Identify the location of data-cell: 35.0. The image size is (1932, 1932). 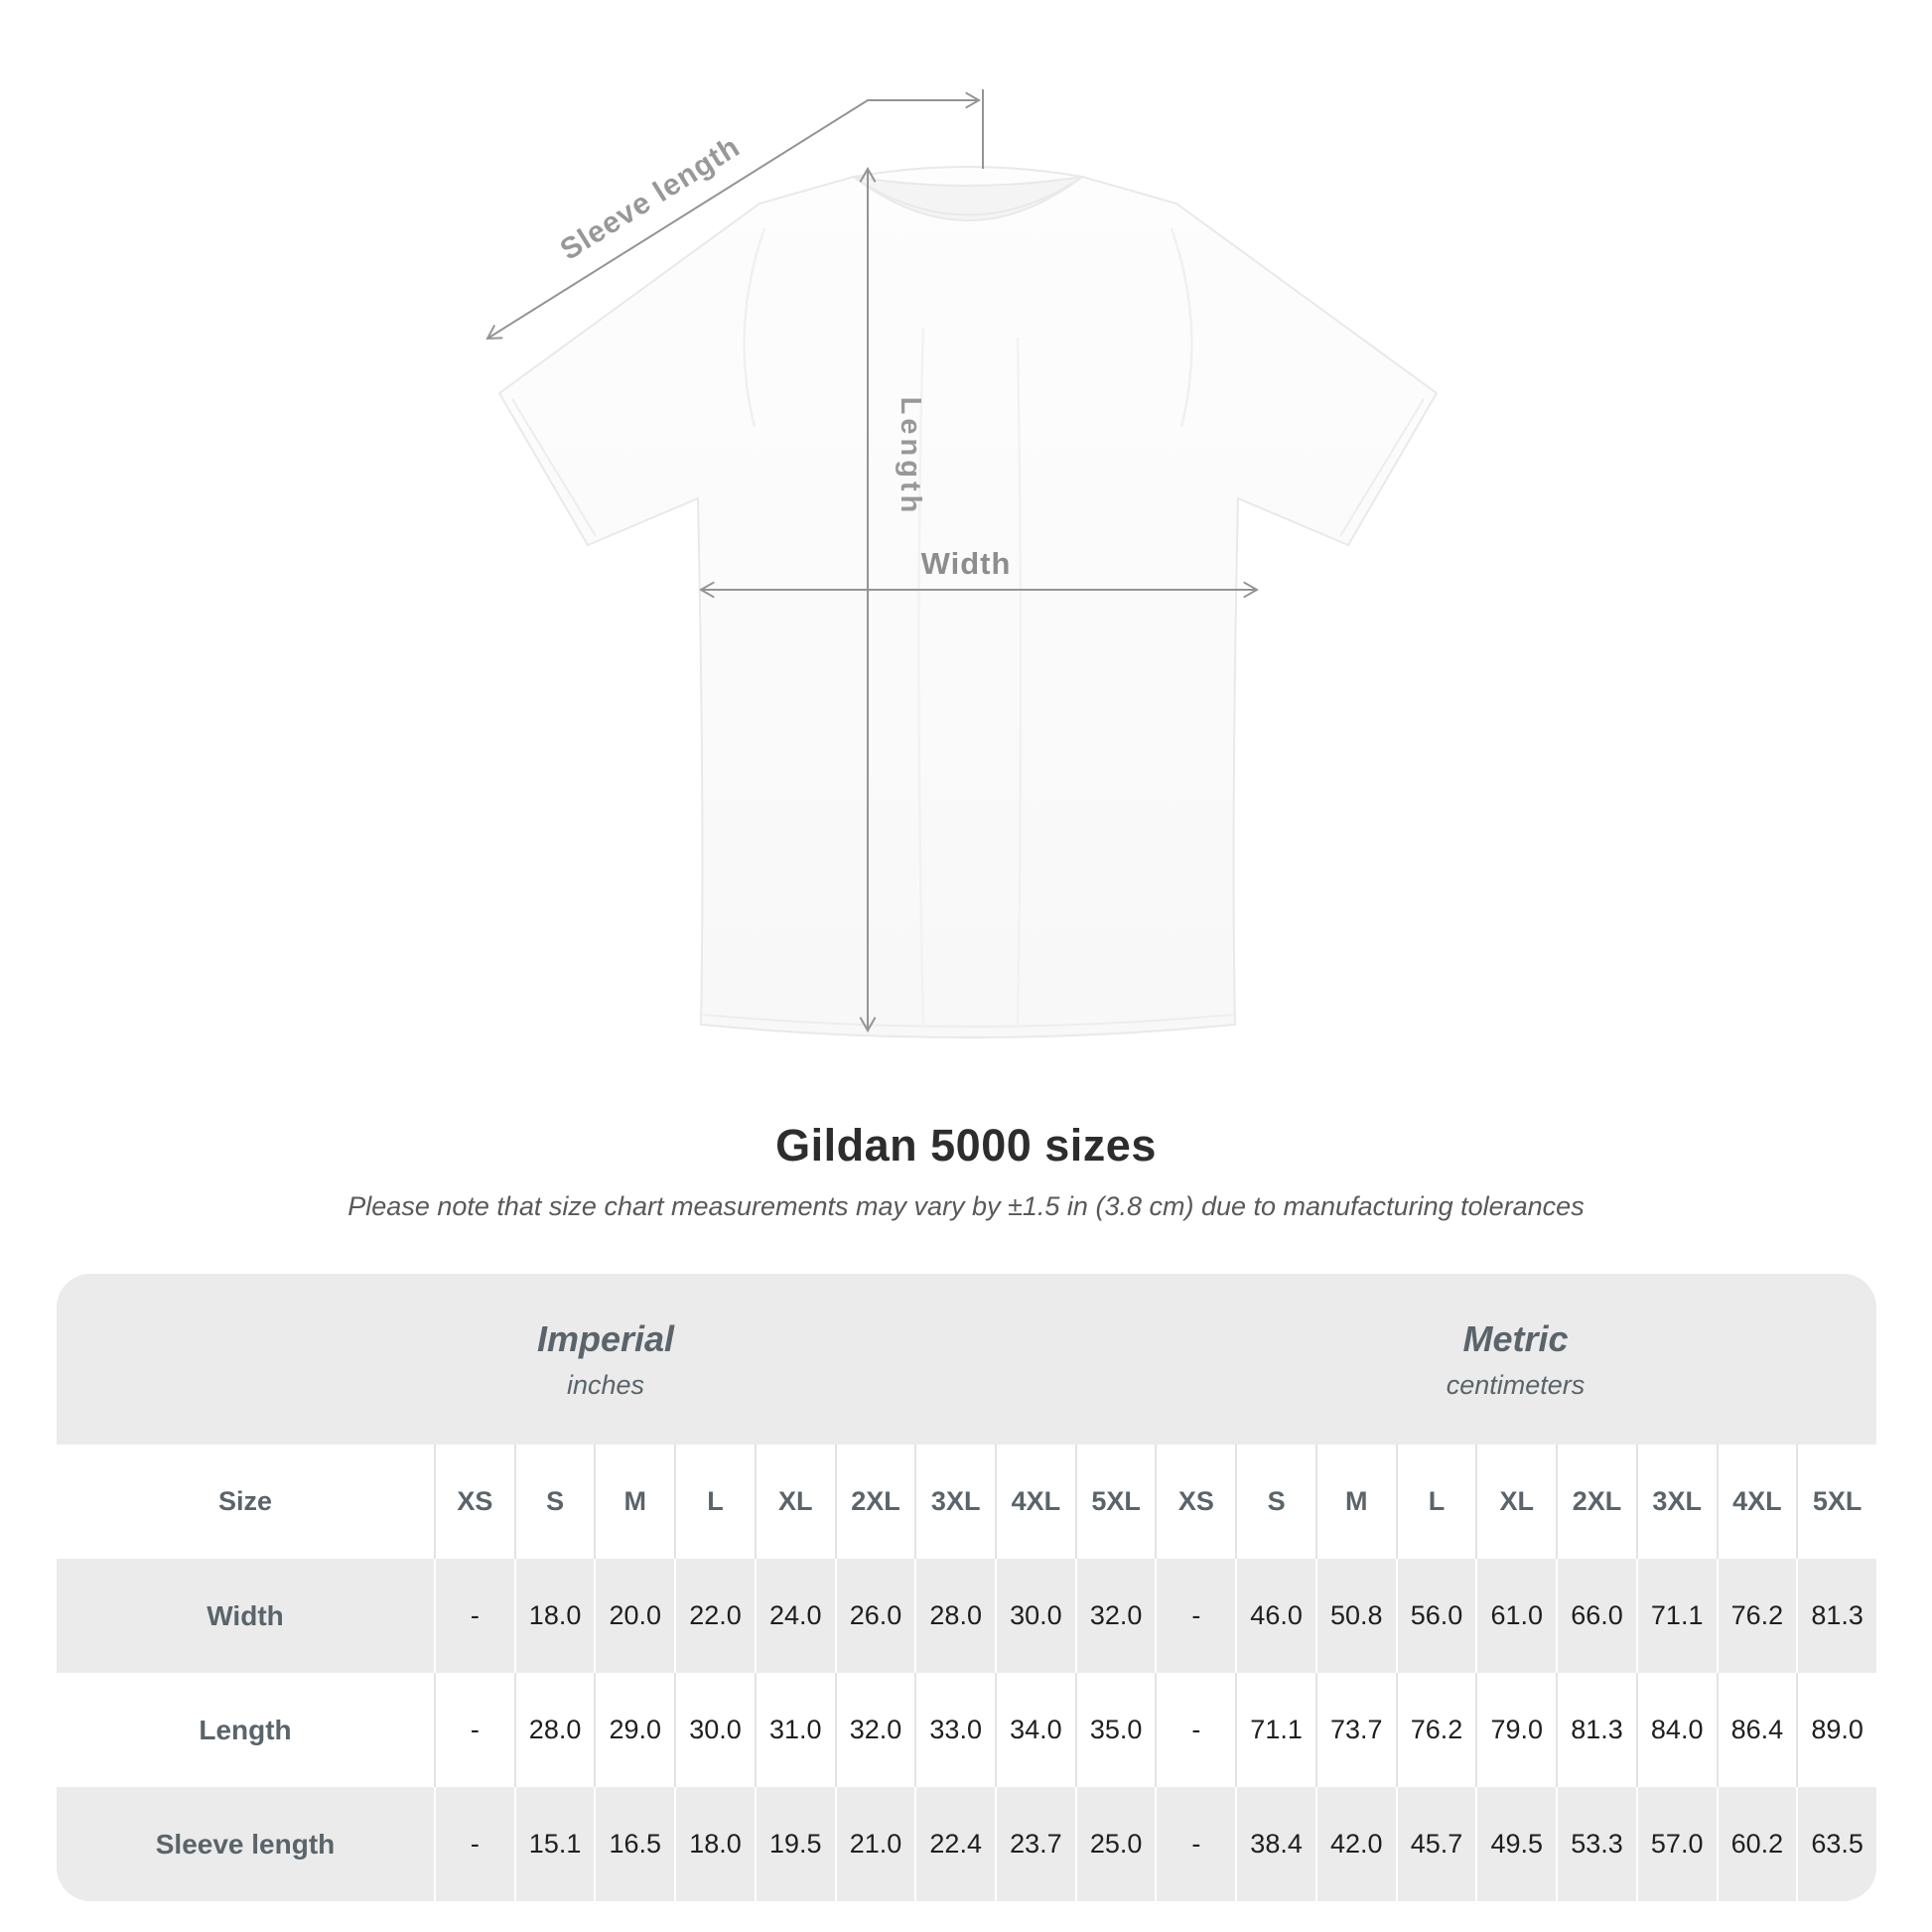
(1115, 1730).